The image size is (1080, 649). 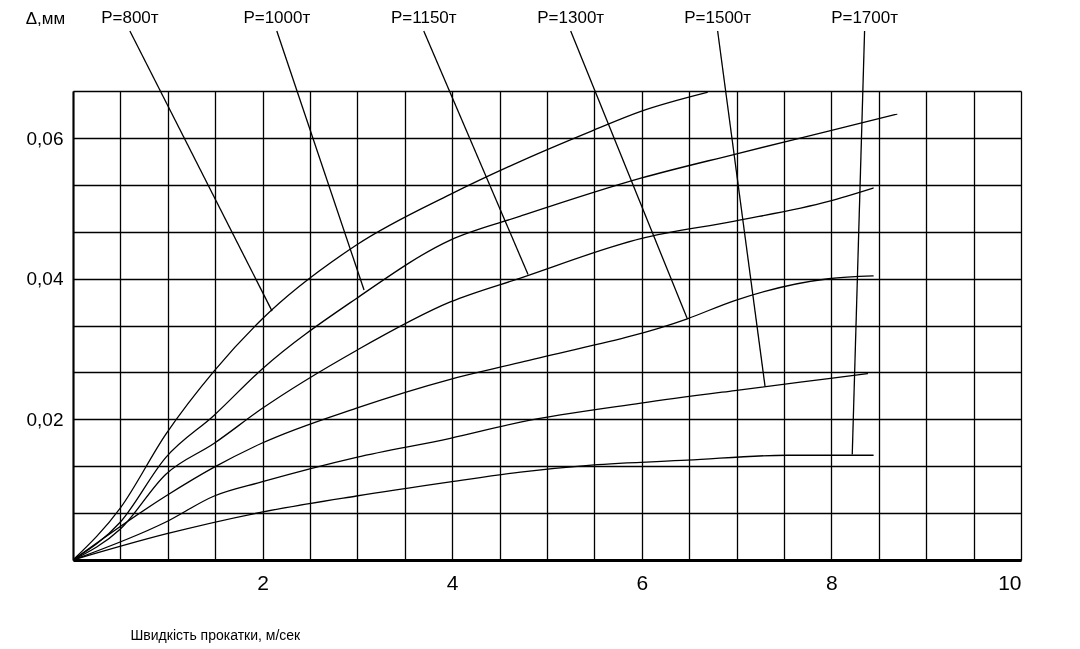 What do you see at coordinates (452, 582) in the screenshot?
I see `x-tick-label: 4` at bounding box center [452, 582].